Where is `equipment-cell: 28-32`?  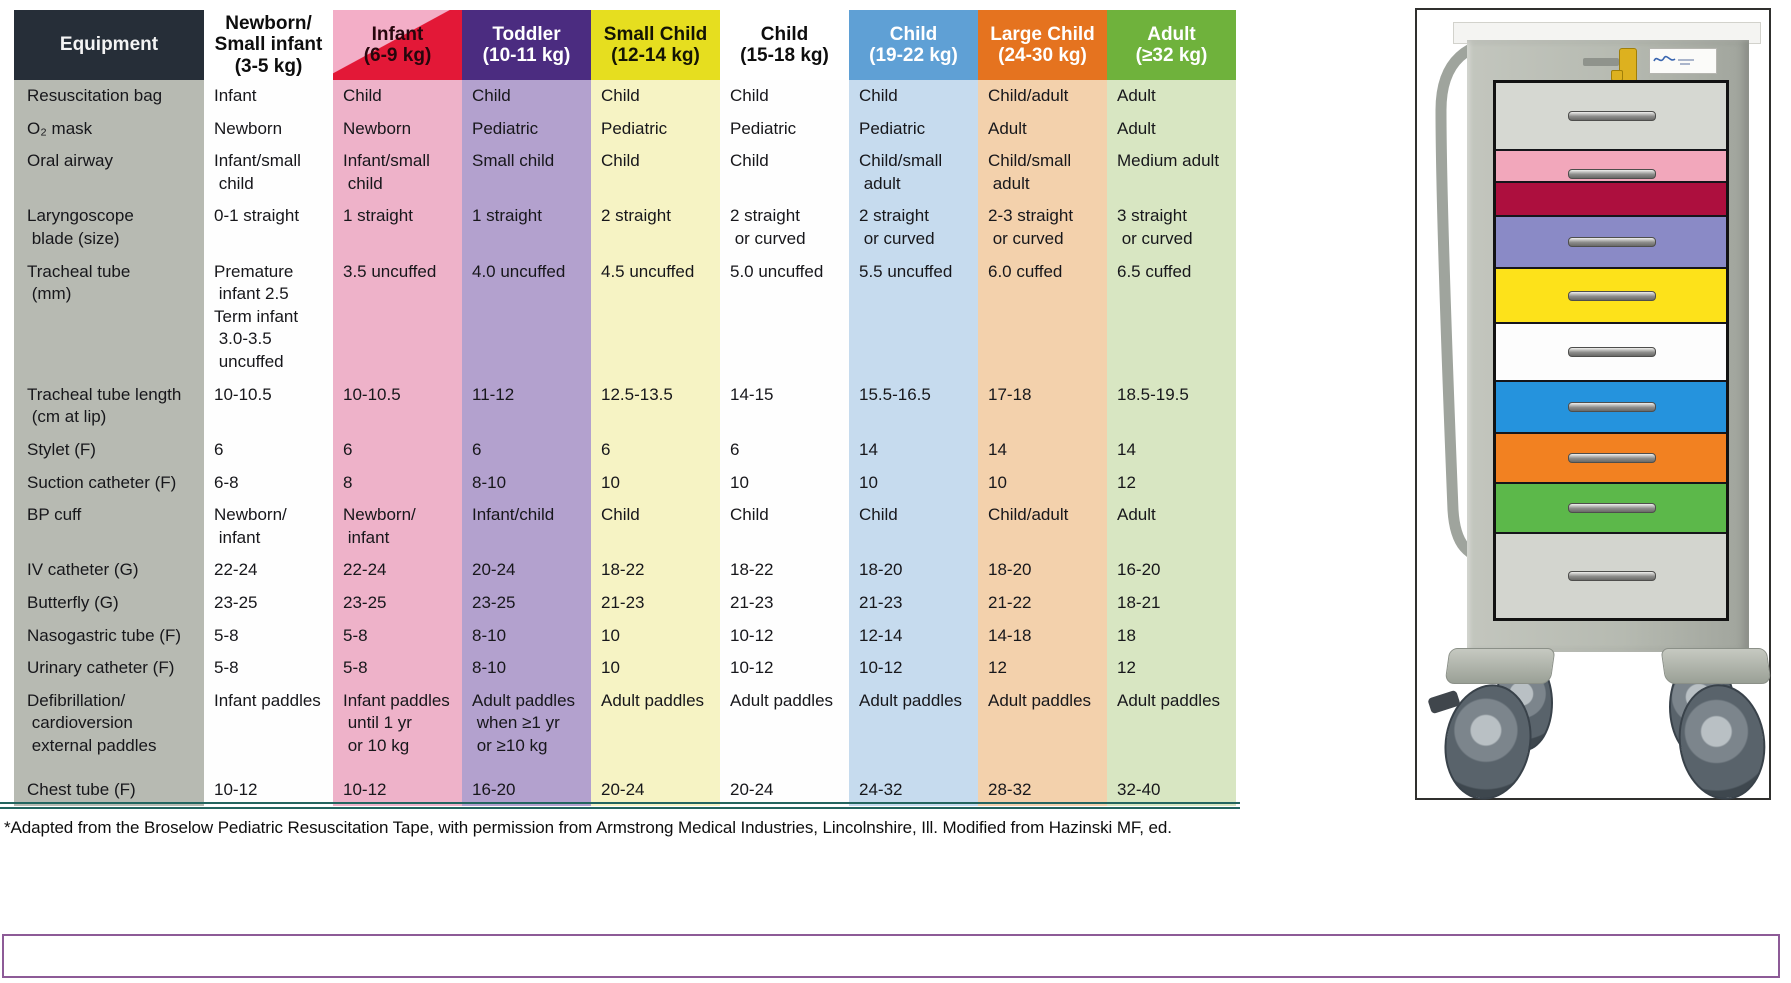
equipment-cell: 28-32 is located at coordinates (1042, 790).